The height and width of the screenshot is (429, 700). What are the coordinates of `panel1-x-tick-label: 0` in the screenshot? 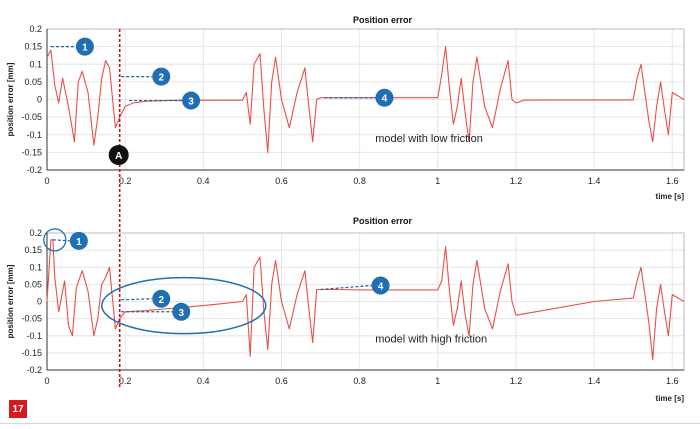 It's located at (46, 181).